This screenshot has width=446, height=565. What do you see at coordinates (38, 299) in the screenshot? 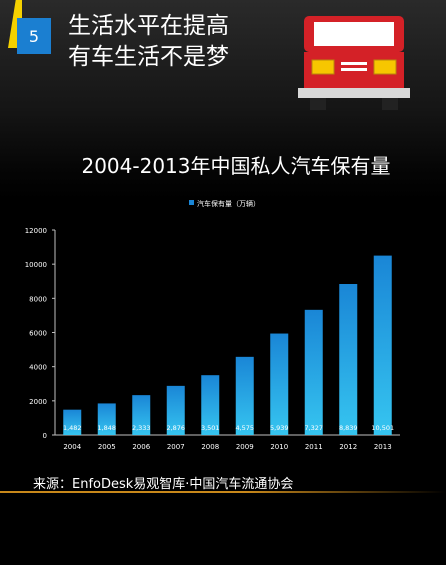
I see `y-tick-label: 8000` at bounding box center [38, 299].